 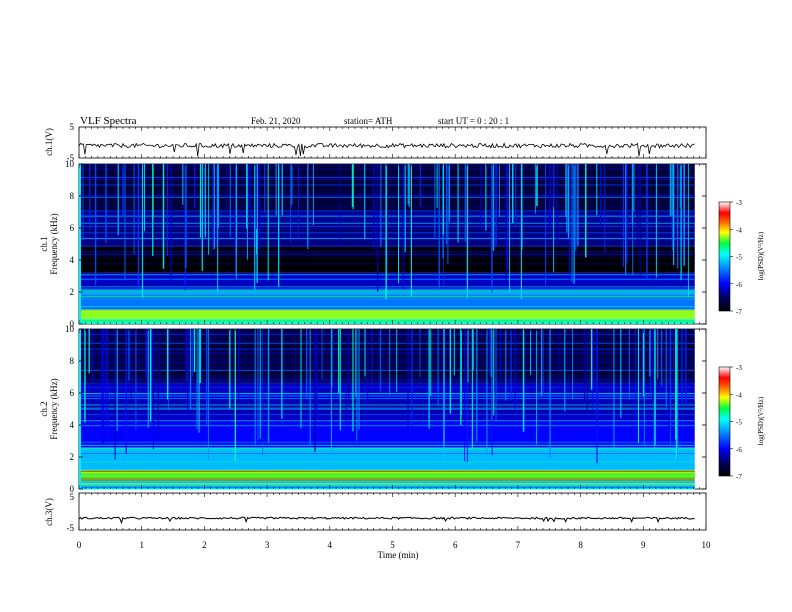 I want to click on spectrogram-band, so click(x=387, y=458).